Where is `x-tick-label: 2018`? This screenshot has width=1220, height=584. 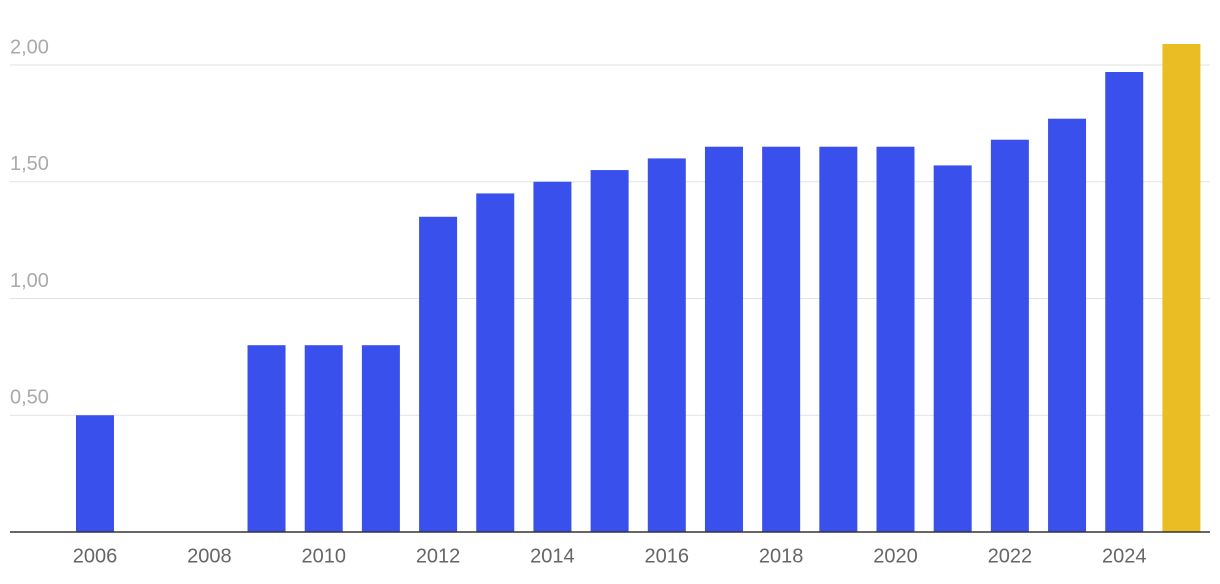
x-tick-label: 2018 is located at coordinates (781, 556).